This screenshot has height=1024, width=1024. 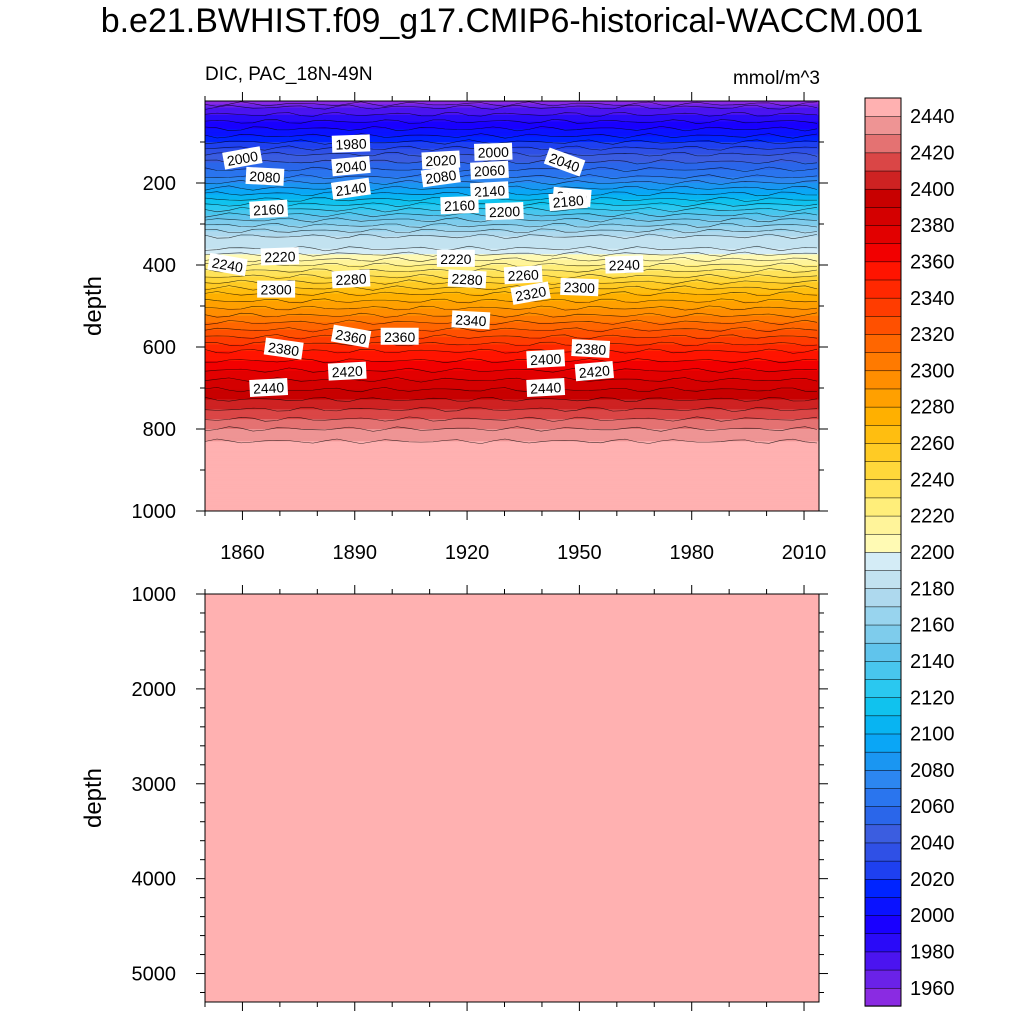 What do you see at coordinates (932, 117) in the screenshot?
I see `colorbar-tick-label: 2440` at bounding box center [932, 117].